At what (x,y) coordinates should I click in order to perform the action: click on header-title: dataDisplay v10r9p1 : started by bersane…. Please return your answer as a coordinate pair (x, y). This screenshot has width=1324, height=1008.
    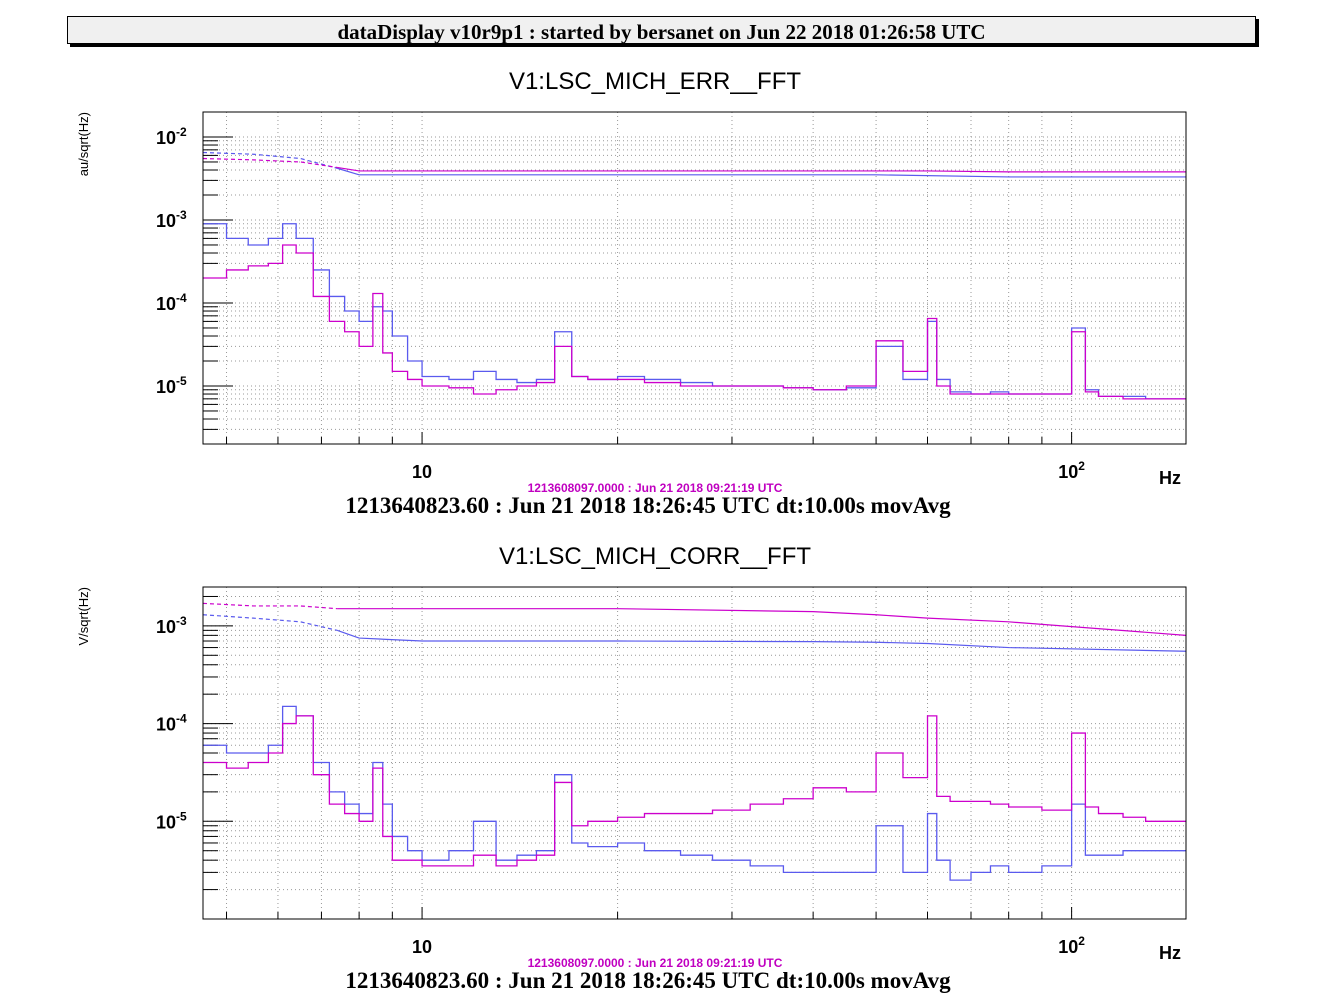
    Looking at the image, I should click on (661, 32).